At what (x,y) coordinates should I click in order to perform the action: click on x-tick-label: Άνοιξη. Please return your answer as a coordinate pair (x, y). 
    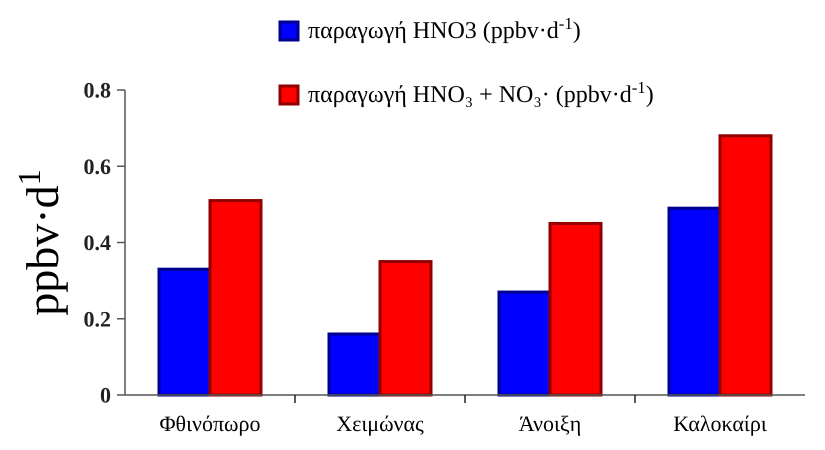
    Looking at the image, I should click on (550, 423).